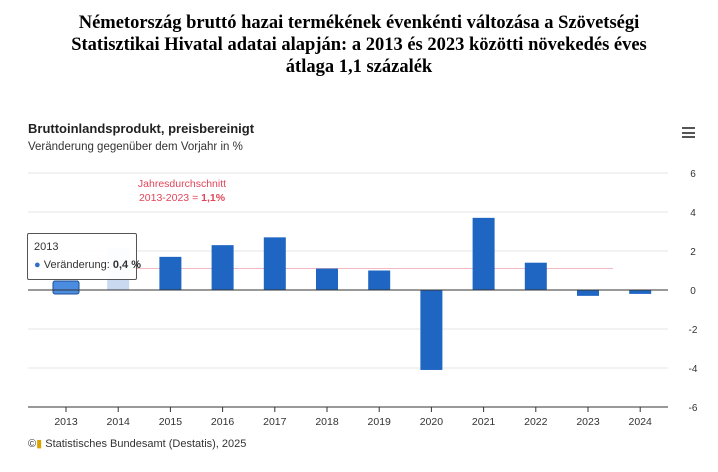 The image size is (718, 472). What do you see at coordinates (484, 422) in the screenshot?
I see `x-tick-label: 2021` at bounding box center [484, 422].